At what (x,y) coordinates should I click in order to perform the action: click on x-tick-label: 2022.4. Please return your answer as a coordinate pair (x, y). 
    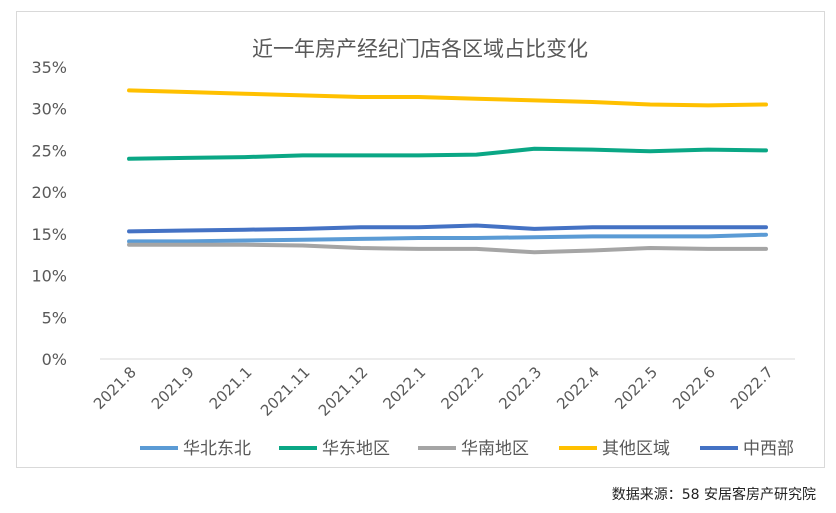
    Looking at the image, I should click on (578, 388).